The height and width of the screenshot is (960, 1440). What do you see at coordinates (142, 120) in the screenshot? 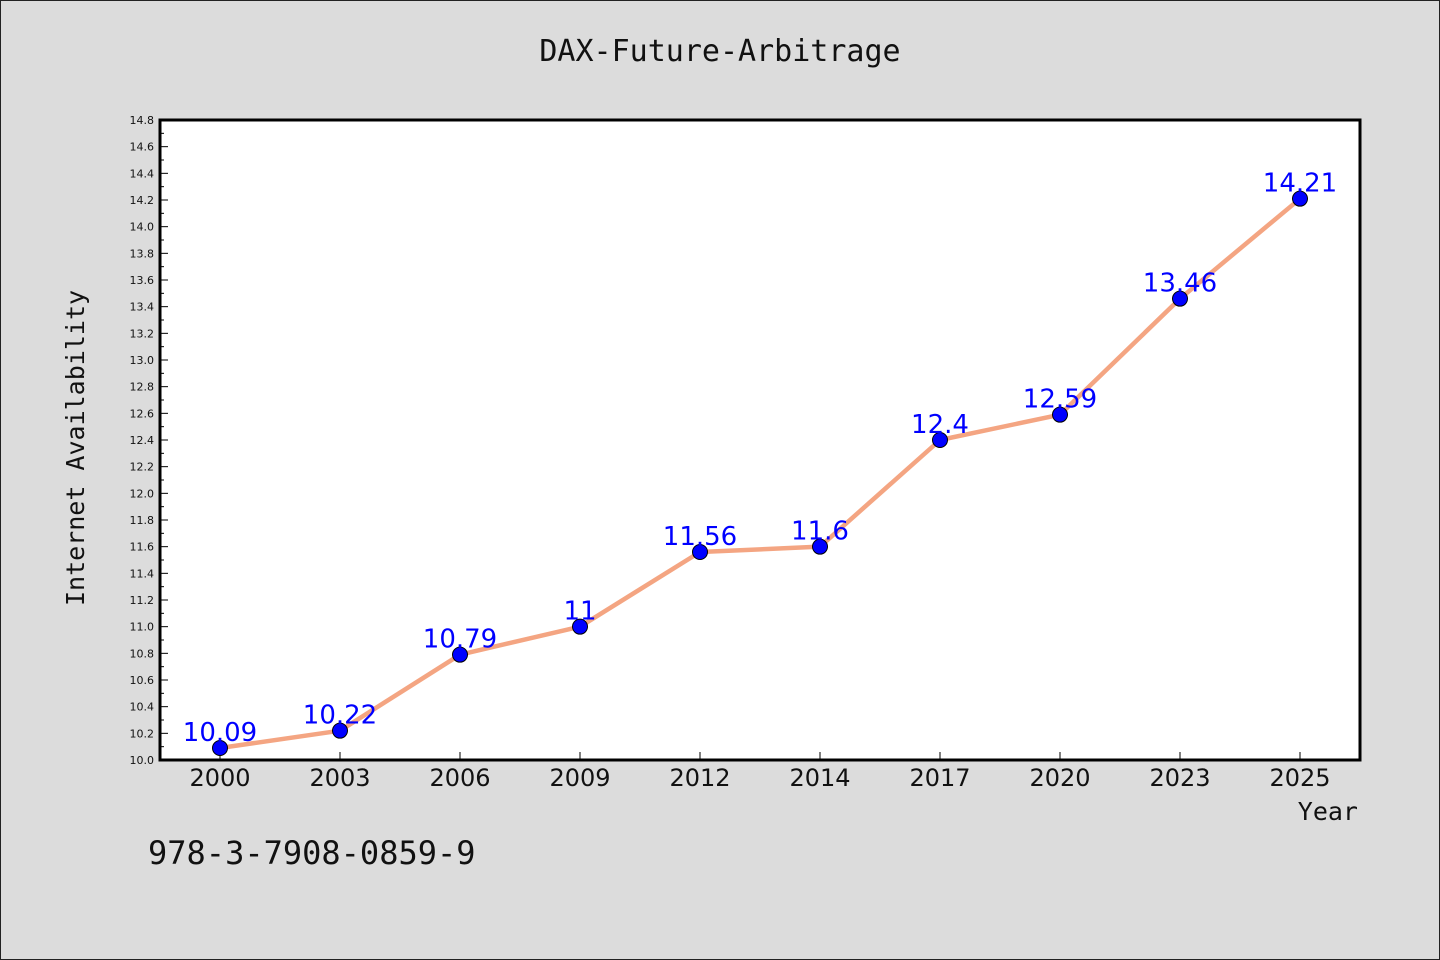
I see `y-tick-label: 14.8` at bounding box center [142, 120].